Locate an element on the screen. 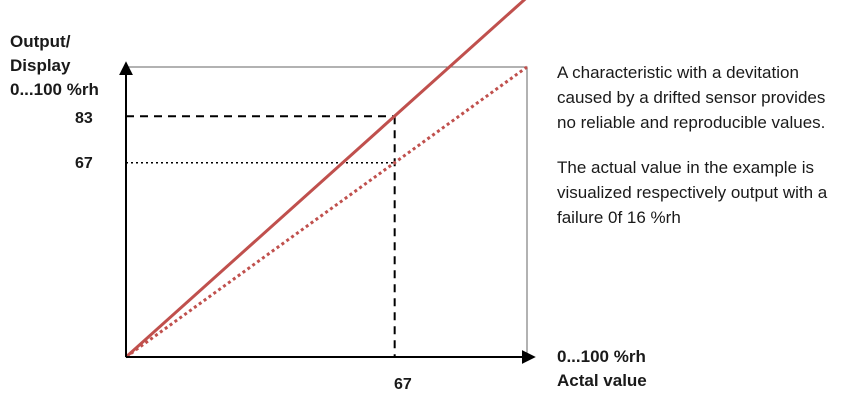 The height and width of the screenshot is (407, 854). y-axis-label: Output/ Display 0...100 %rh is located at coordinates (54, 66).